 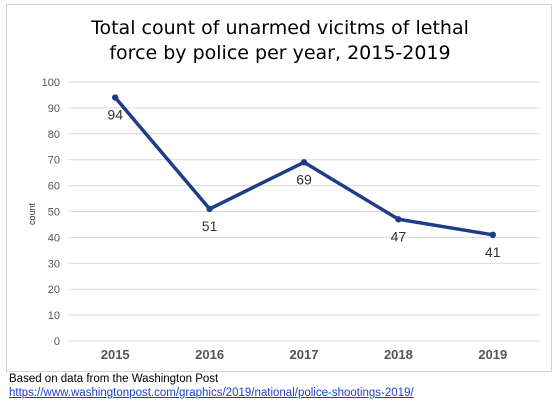 What do you see at coordinates (280, 28) in the screenshot?
I see `chart-title-line-1: Total count of unarmed vicitms of lethal` at bounding box center [280, 28].